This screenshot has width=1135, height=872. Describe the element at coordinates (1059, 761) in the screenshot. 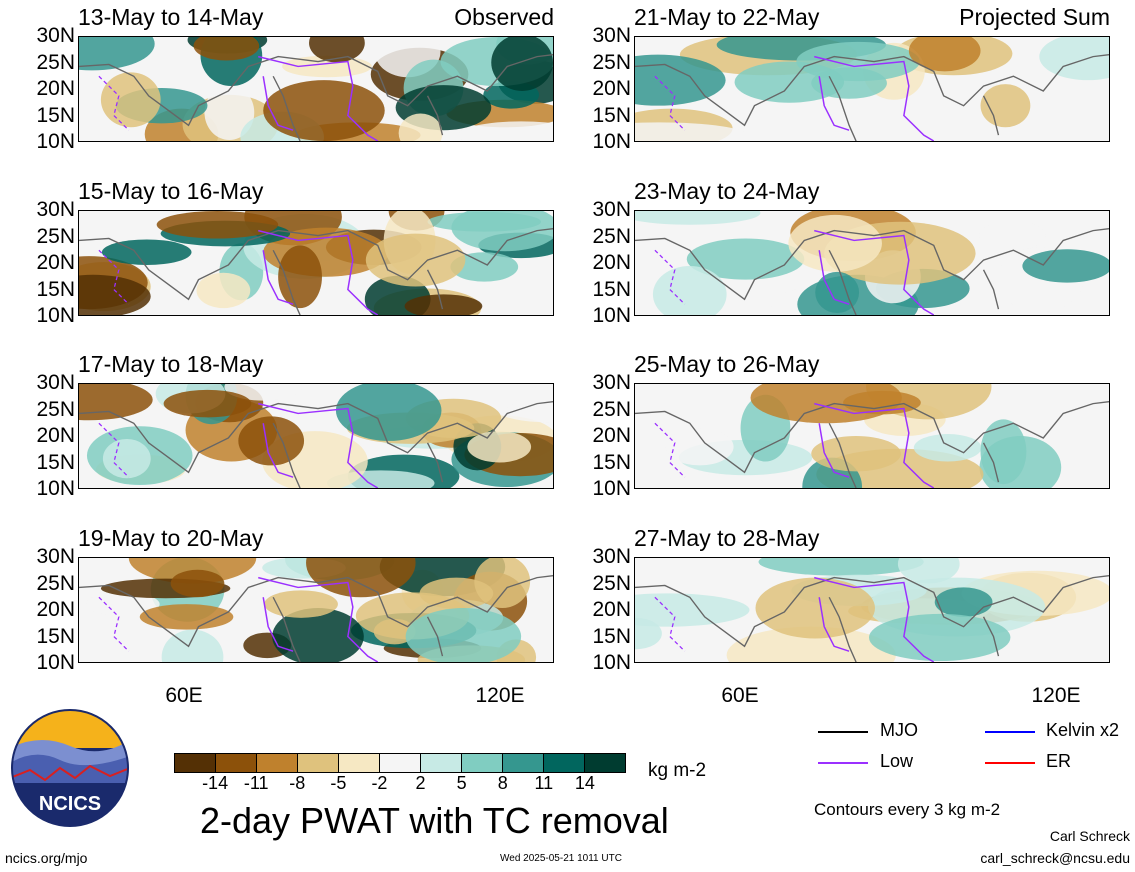

I see `legend-label-er: ER` at that location.